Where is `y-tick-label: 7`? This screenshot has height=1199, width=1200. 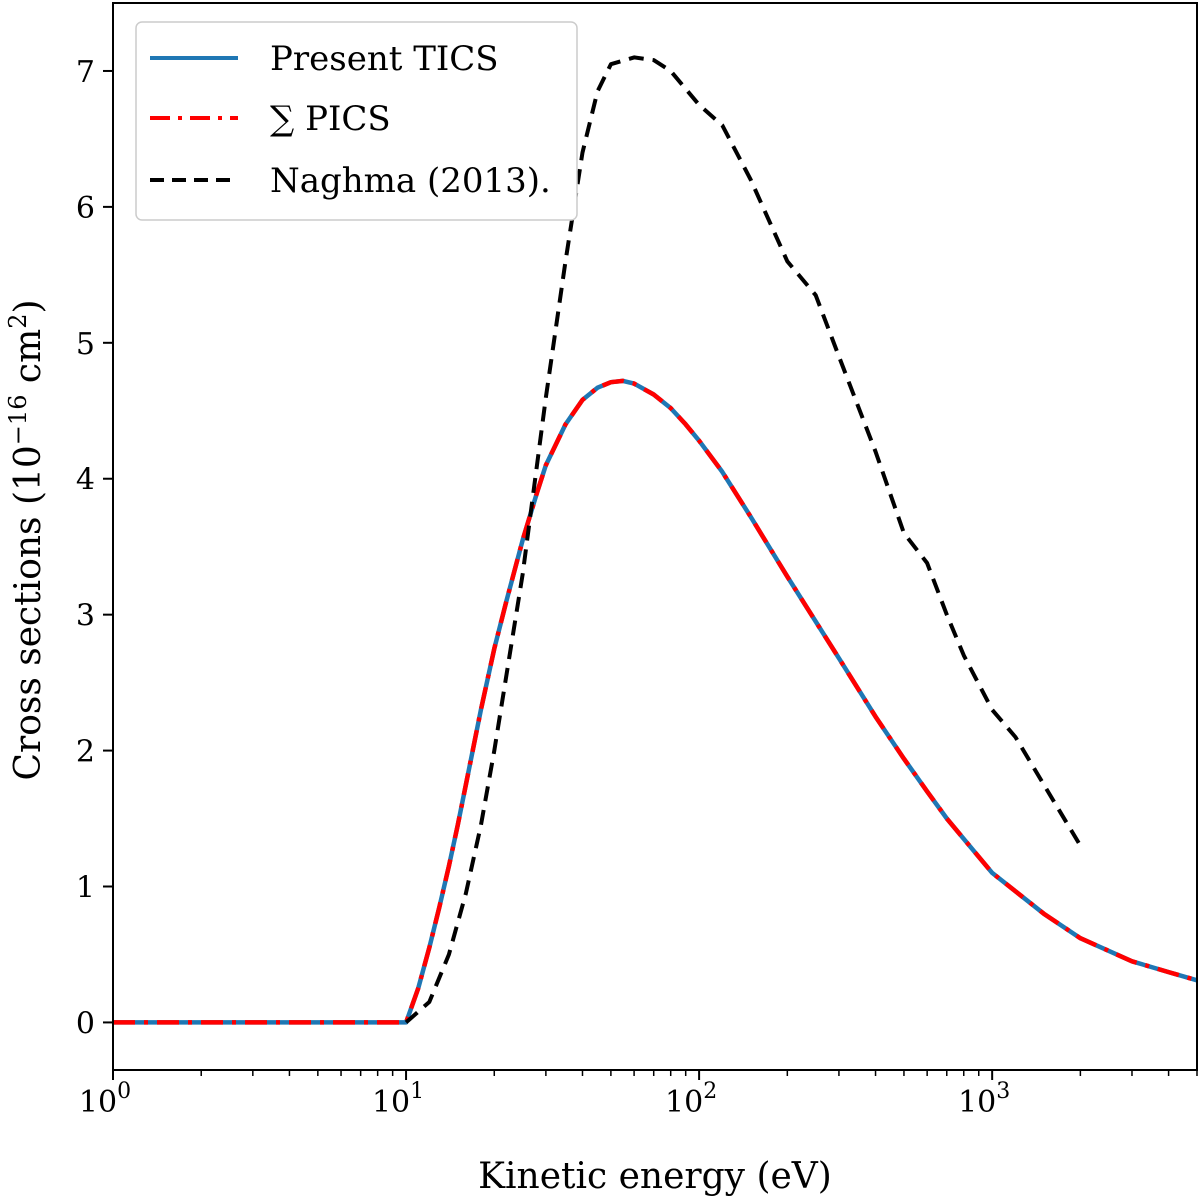 y-tick-label: 7 is located at coordinates (85, 72).